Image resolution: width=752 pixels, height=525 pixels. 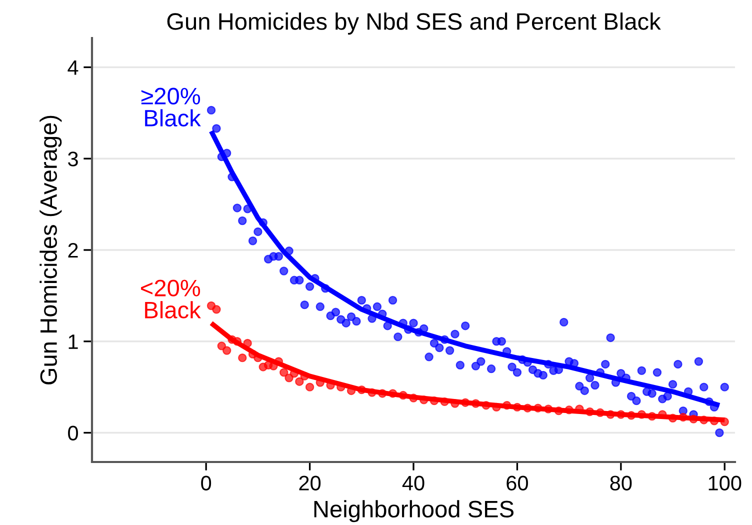 I want to click on x-tick-label: 40, so click(x=413, y=483).